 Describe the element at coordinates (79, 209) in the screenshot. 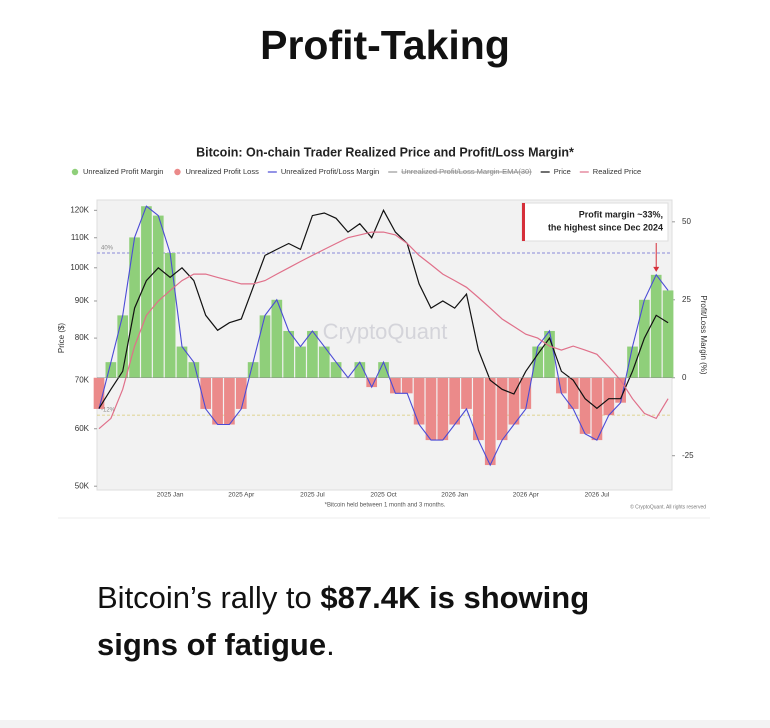

I see `y-tick-label: 120K` at that location.